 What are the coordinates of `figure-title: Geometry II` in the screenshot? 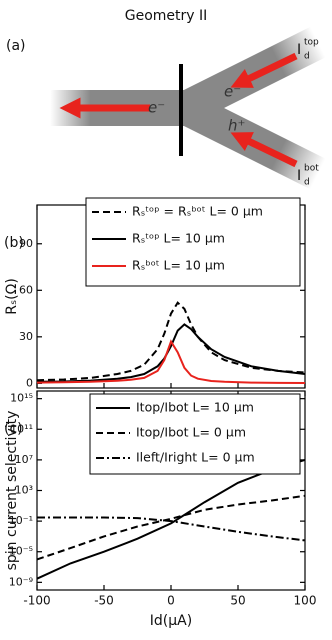 It's located at (166, 16).